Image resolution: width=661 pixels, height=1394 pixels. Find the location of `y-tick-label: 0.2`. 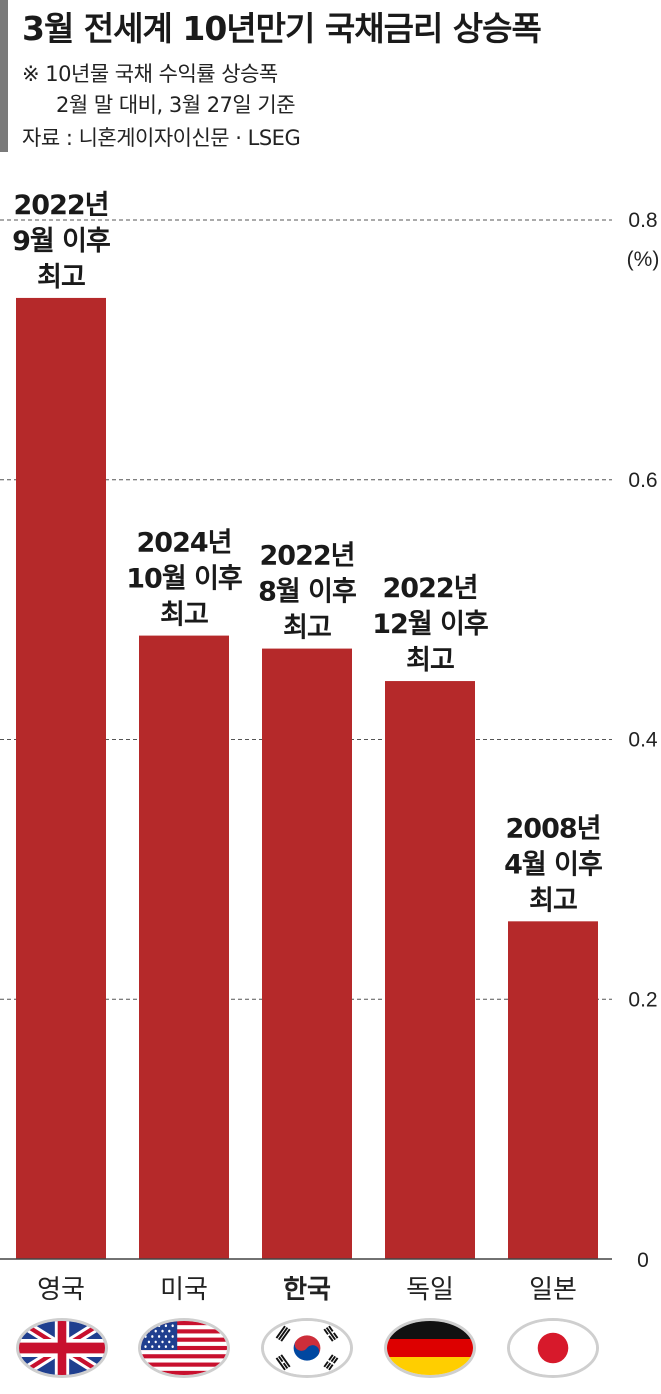

y-tick-label: 0.2 is located at coordinates (642, 999).